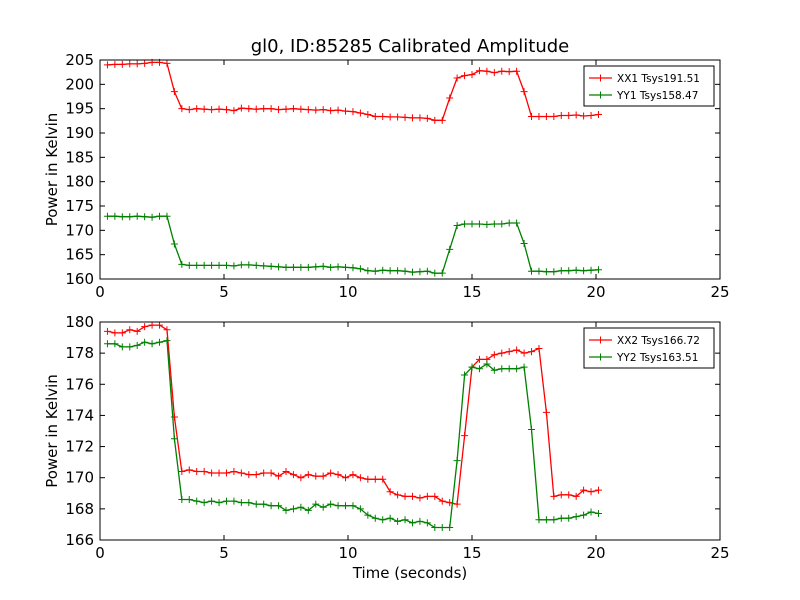  I want to click on y-axis-label: Power in Kelvin, so click(52, 170).